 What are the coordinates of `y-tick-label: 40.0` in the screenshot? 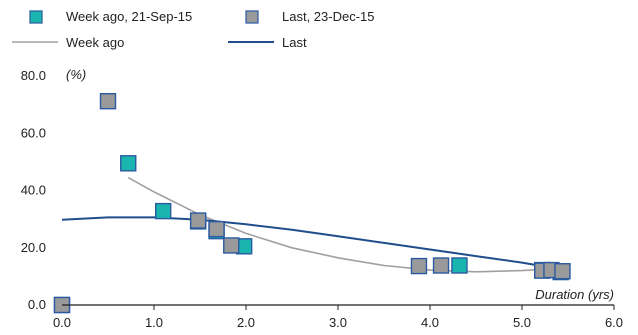 It's located at (33, 190).